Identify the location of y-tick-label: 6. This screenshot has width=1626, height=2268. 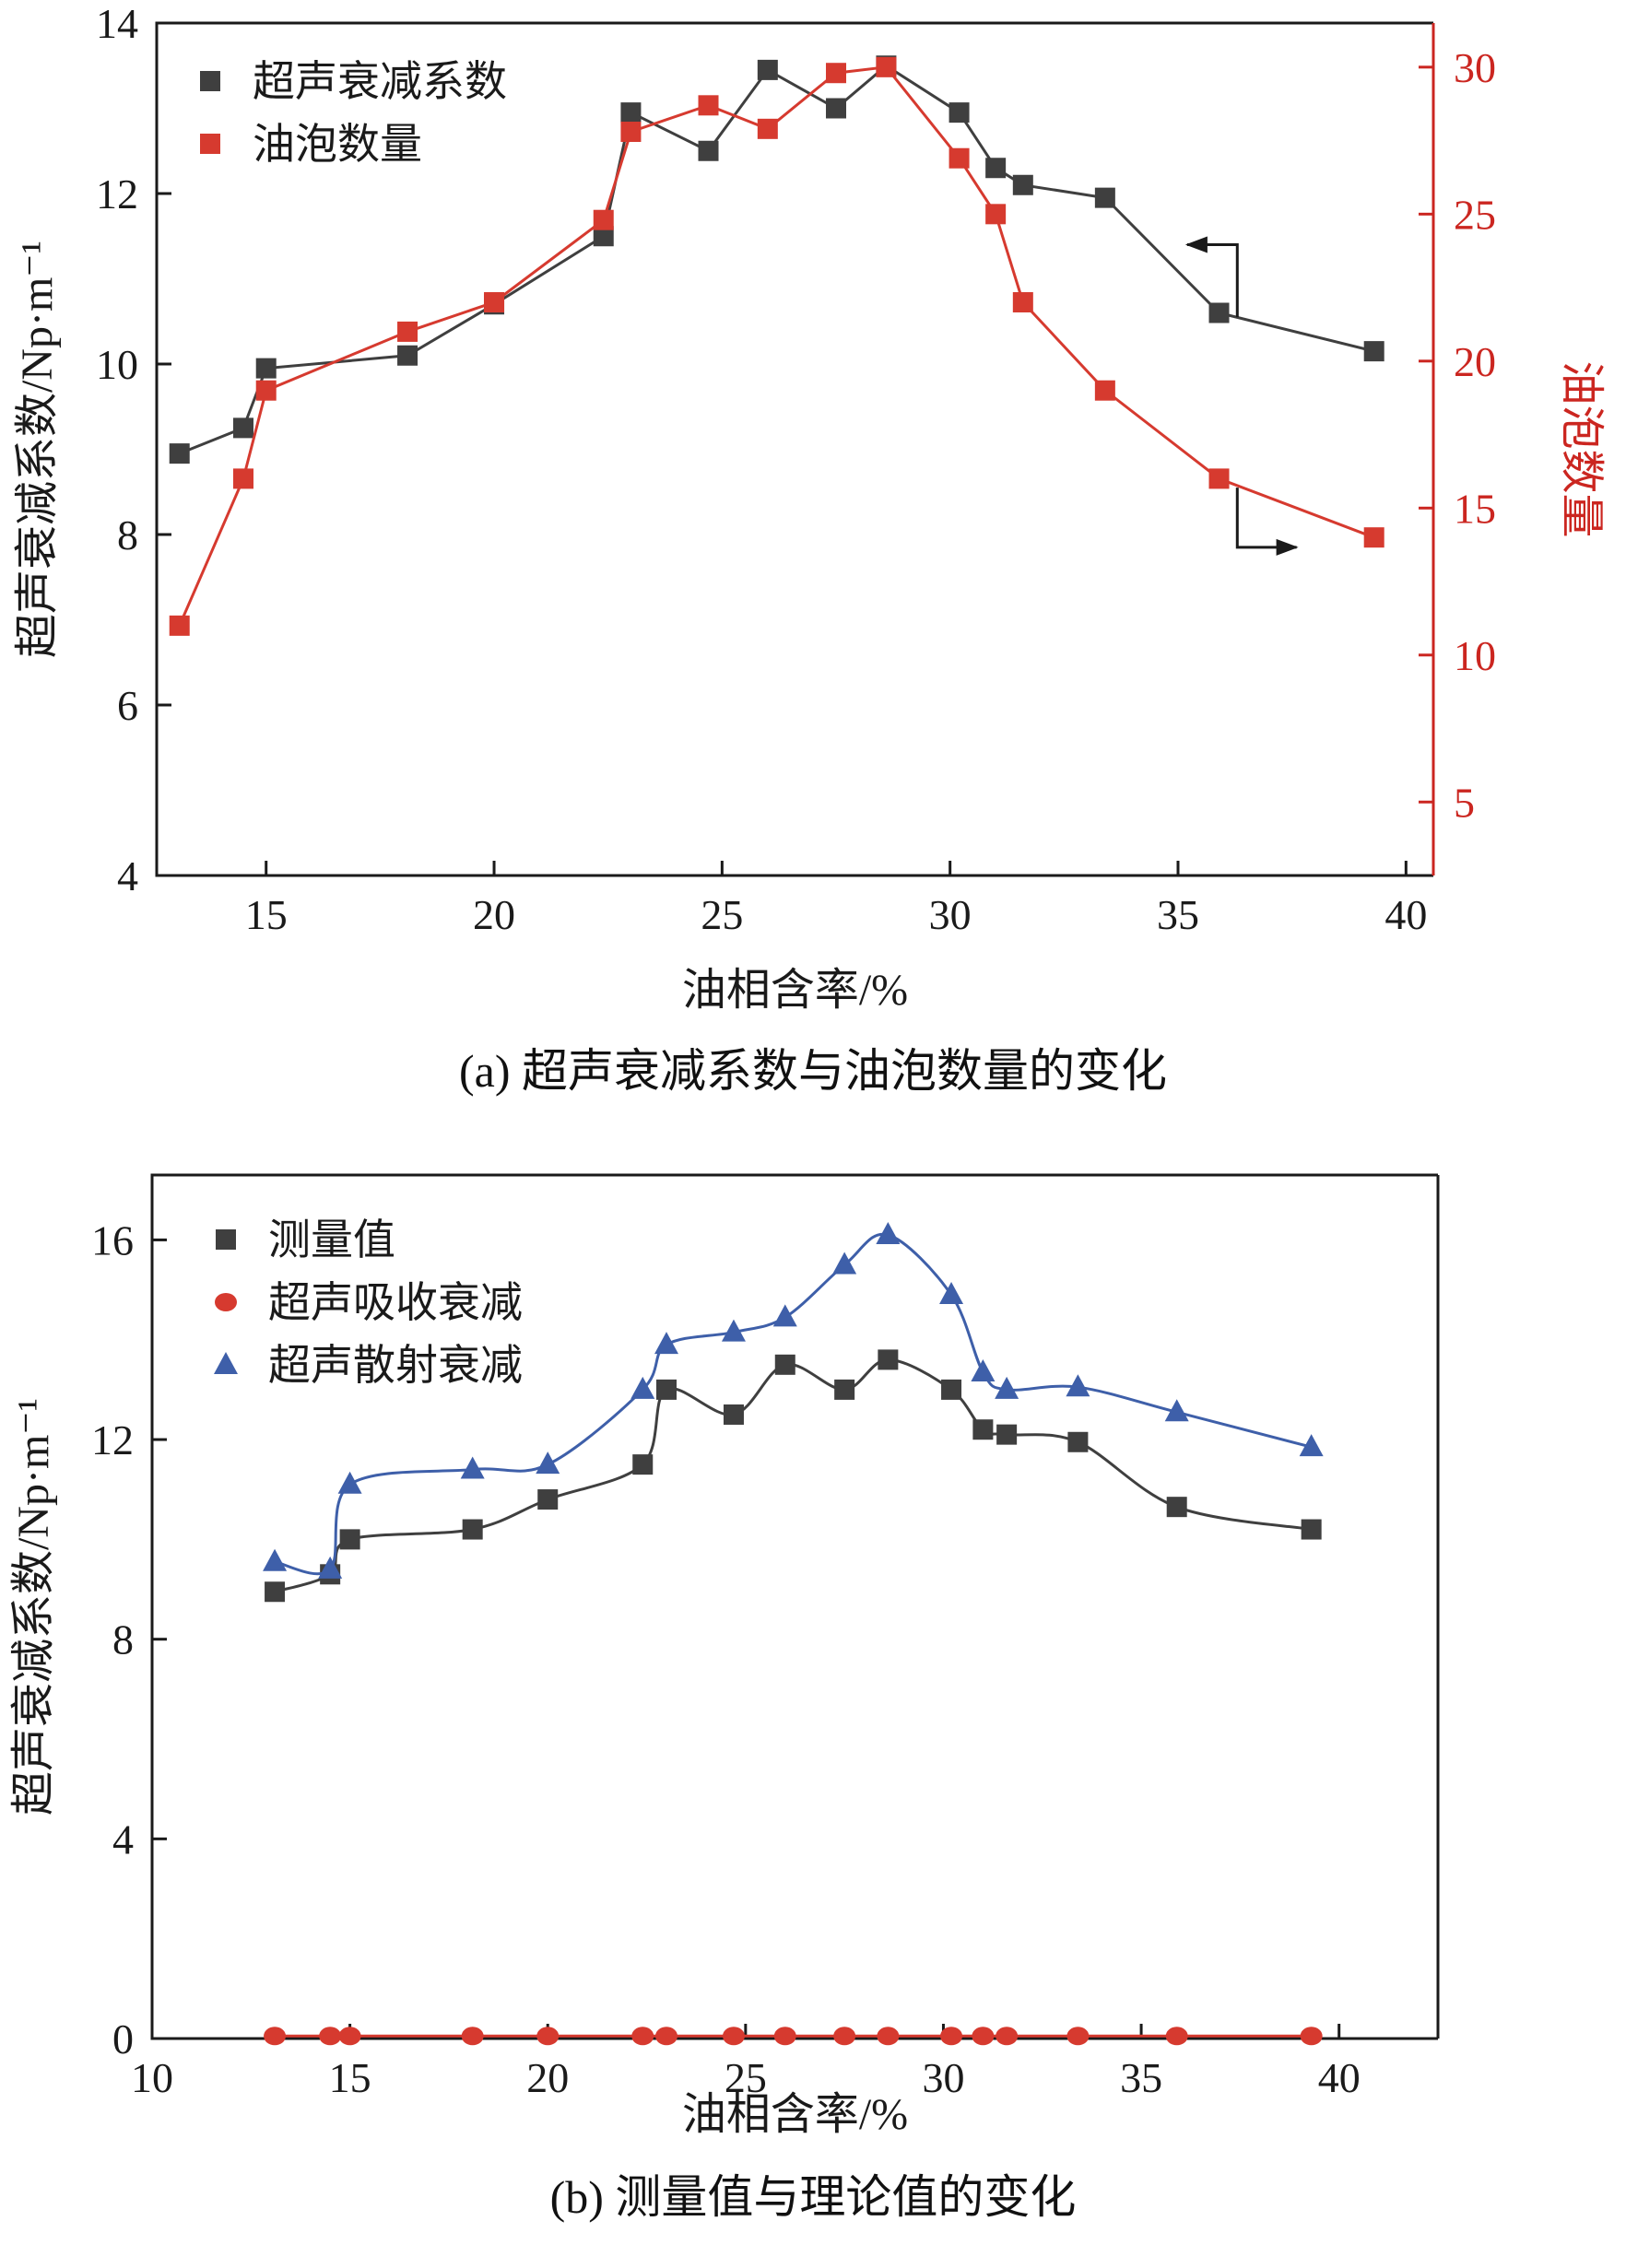
(127, 705).